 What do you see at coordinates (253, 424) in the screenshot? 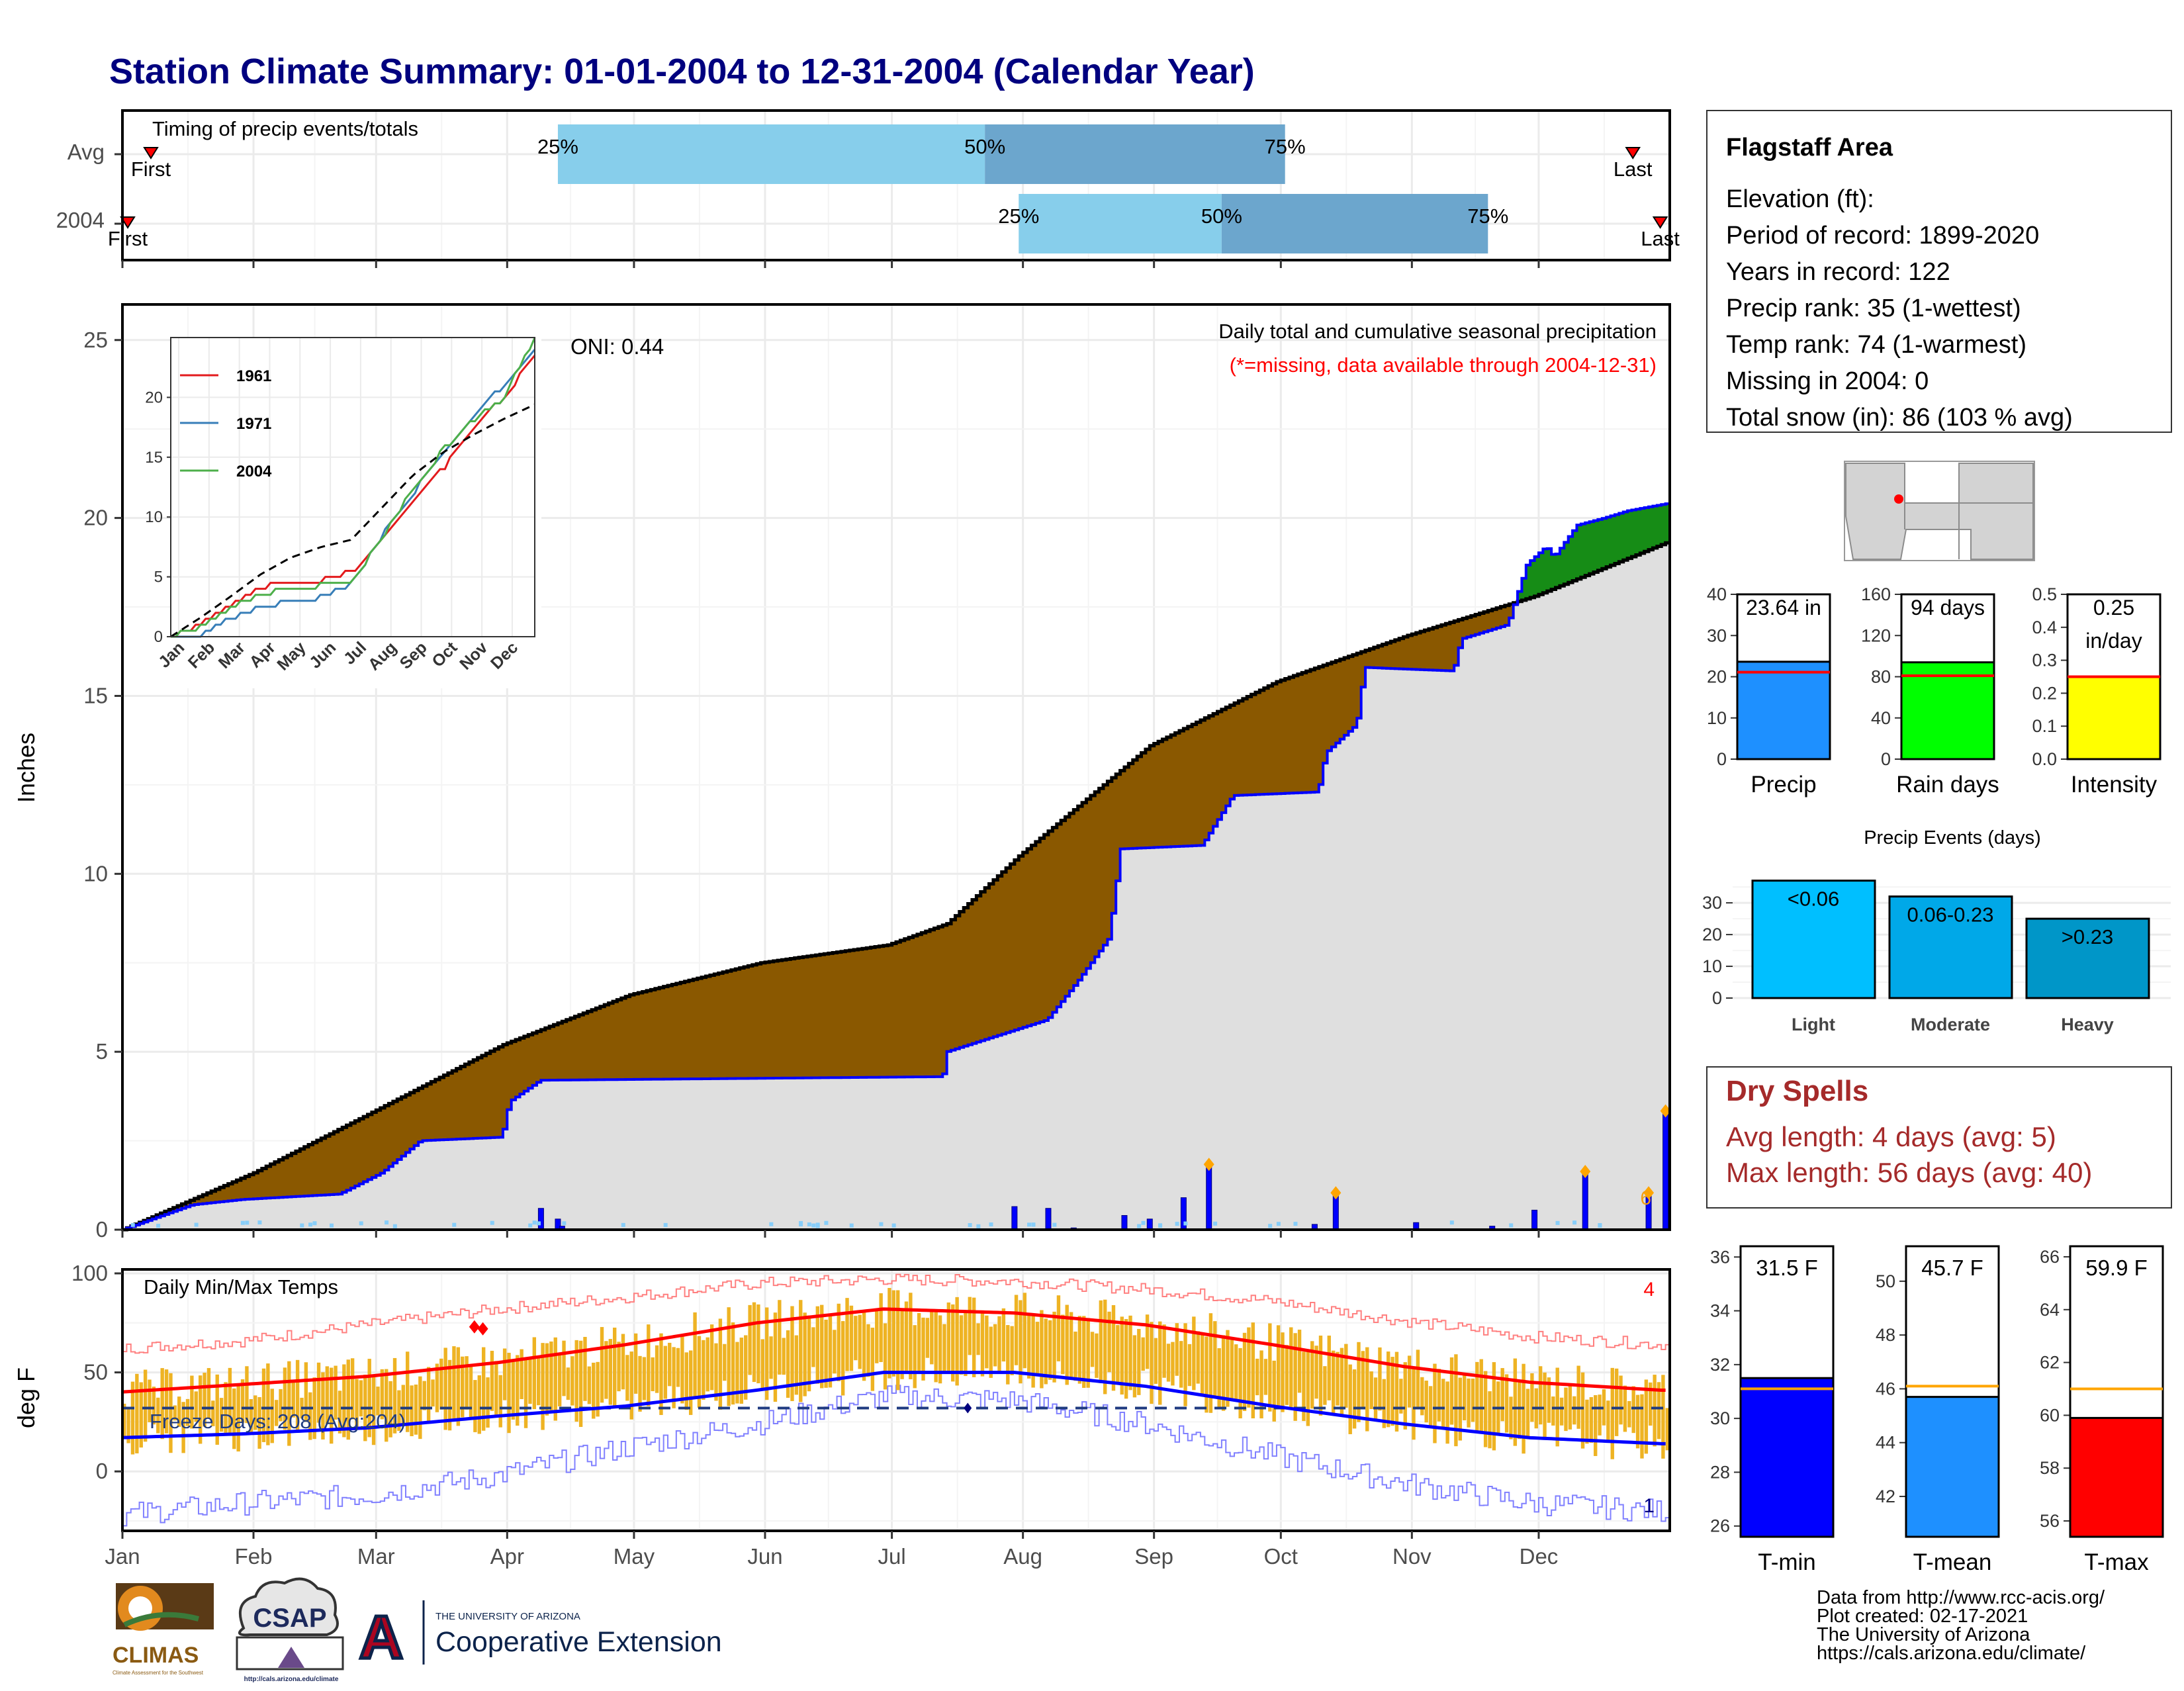
I see `inset-legend-label: 1971` at bounding box center [253, 424].